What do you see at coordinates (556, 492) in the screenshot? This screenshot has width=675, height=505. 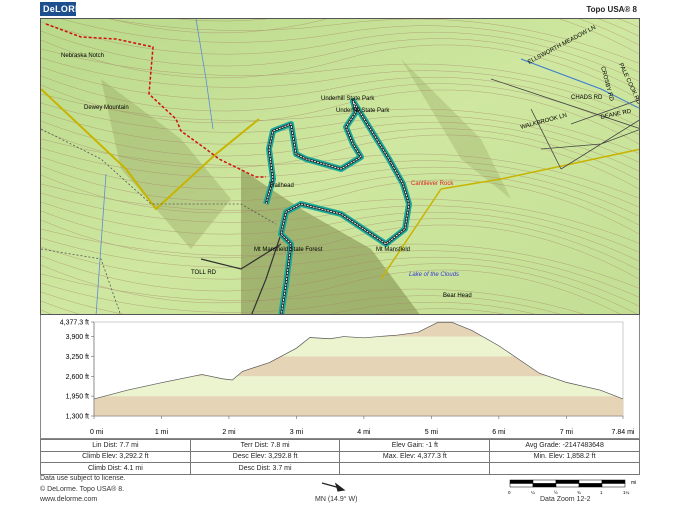 I see `scale-tick: ½` at bounding box center [556, 492].